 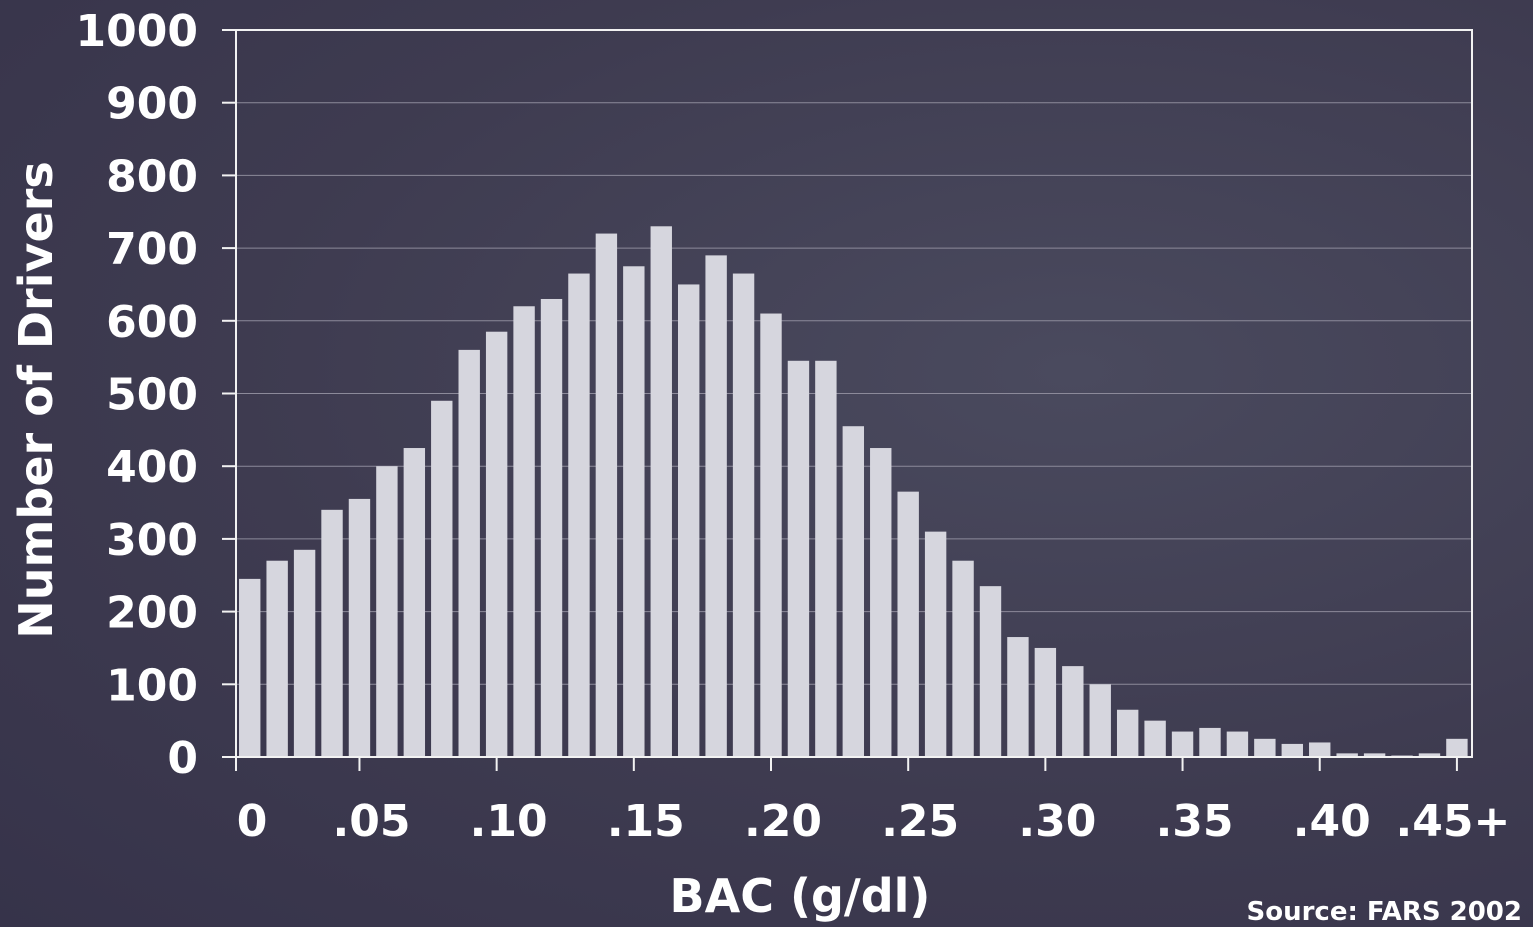 I want to click on x-tick-labels: 0 .05 .10 .15 .20 .25 .30 .35 .40 .45+, so click(x=874, y=821).